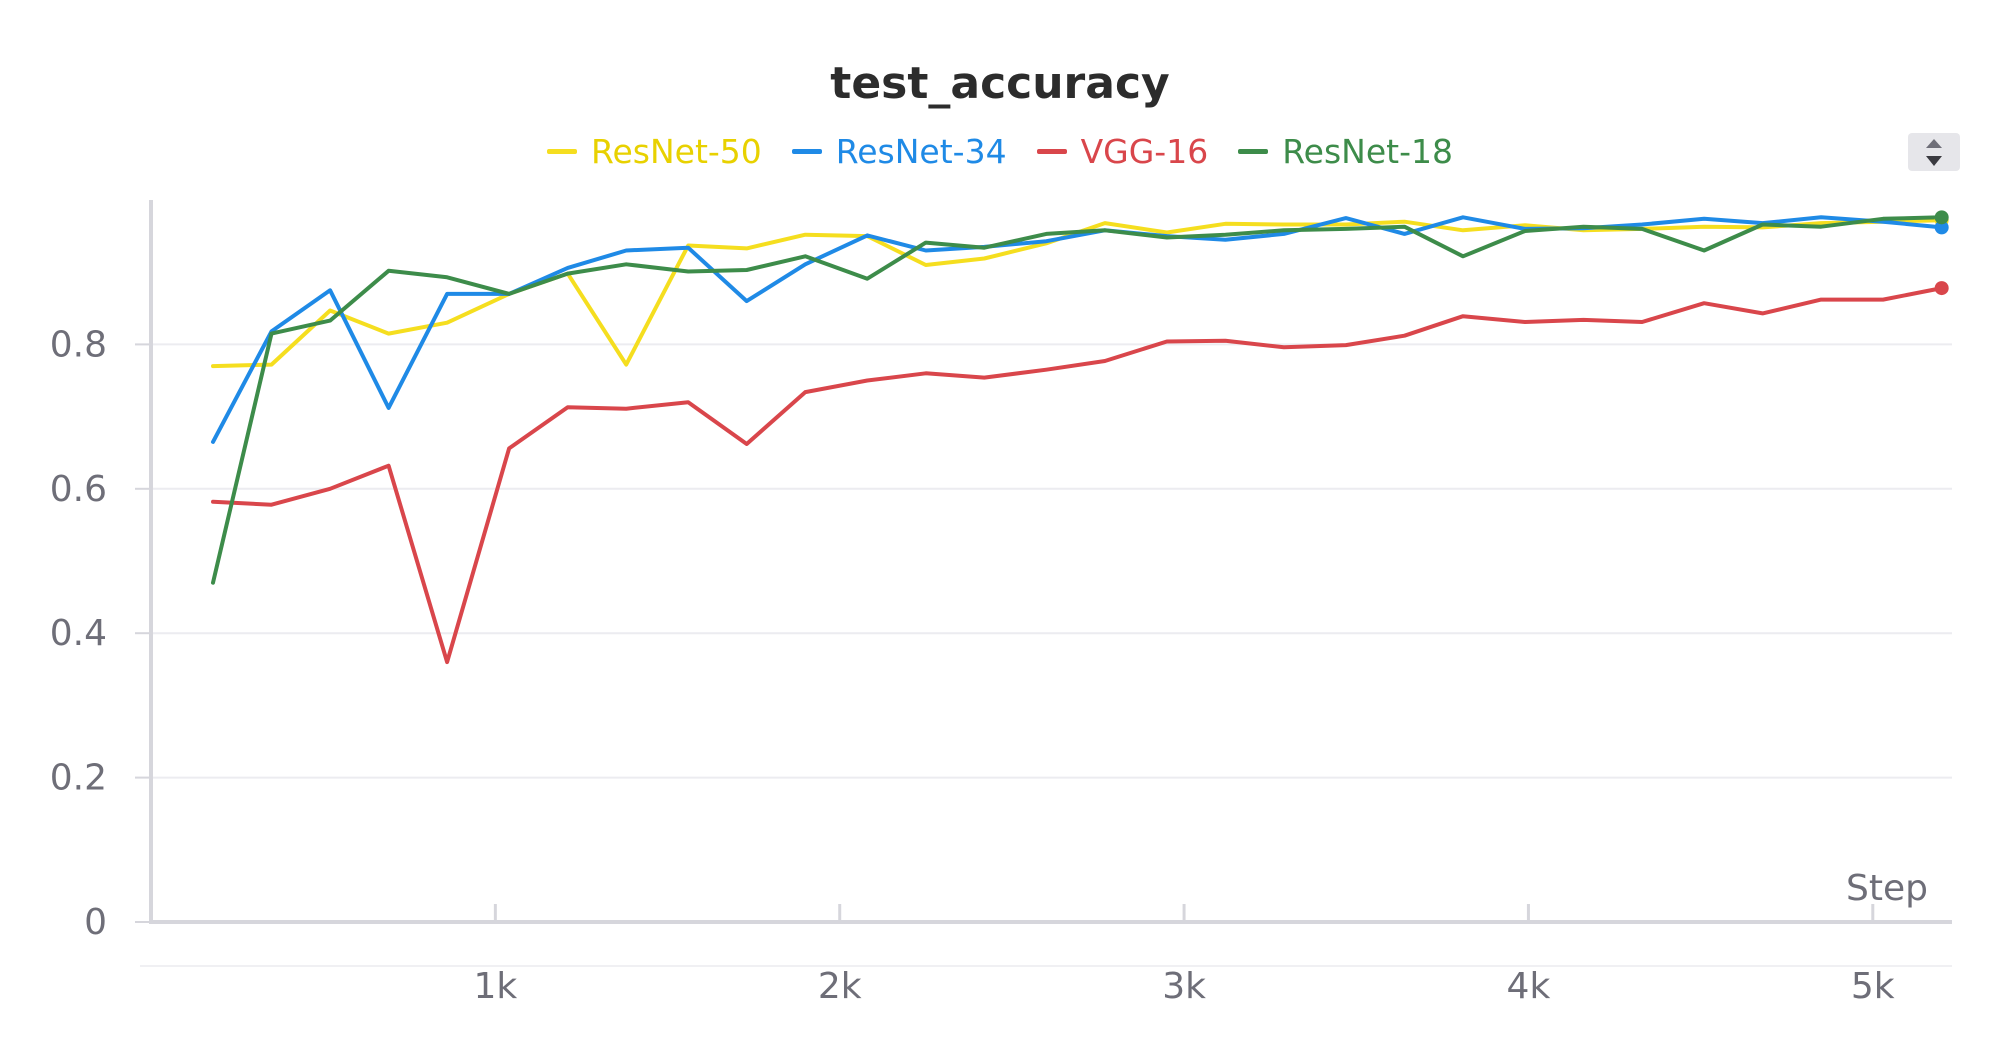 Image resolution: width=2000 pixels, height=1050 pixels. I want to click on y-tick-label: 0.4, so click(78, 633).